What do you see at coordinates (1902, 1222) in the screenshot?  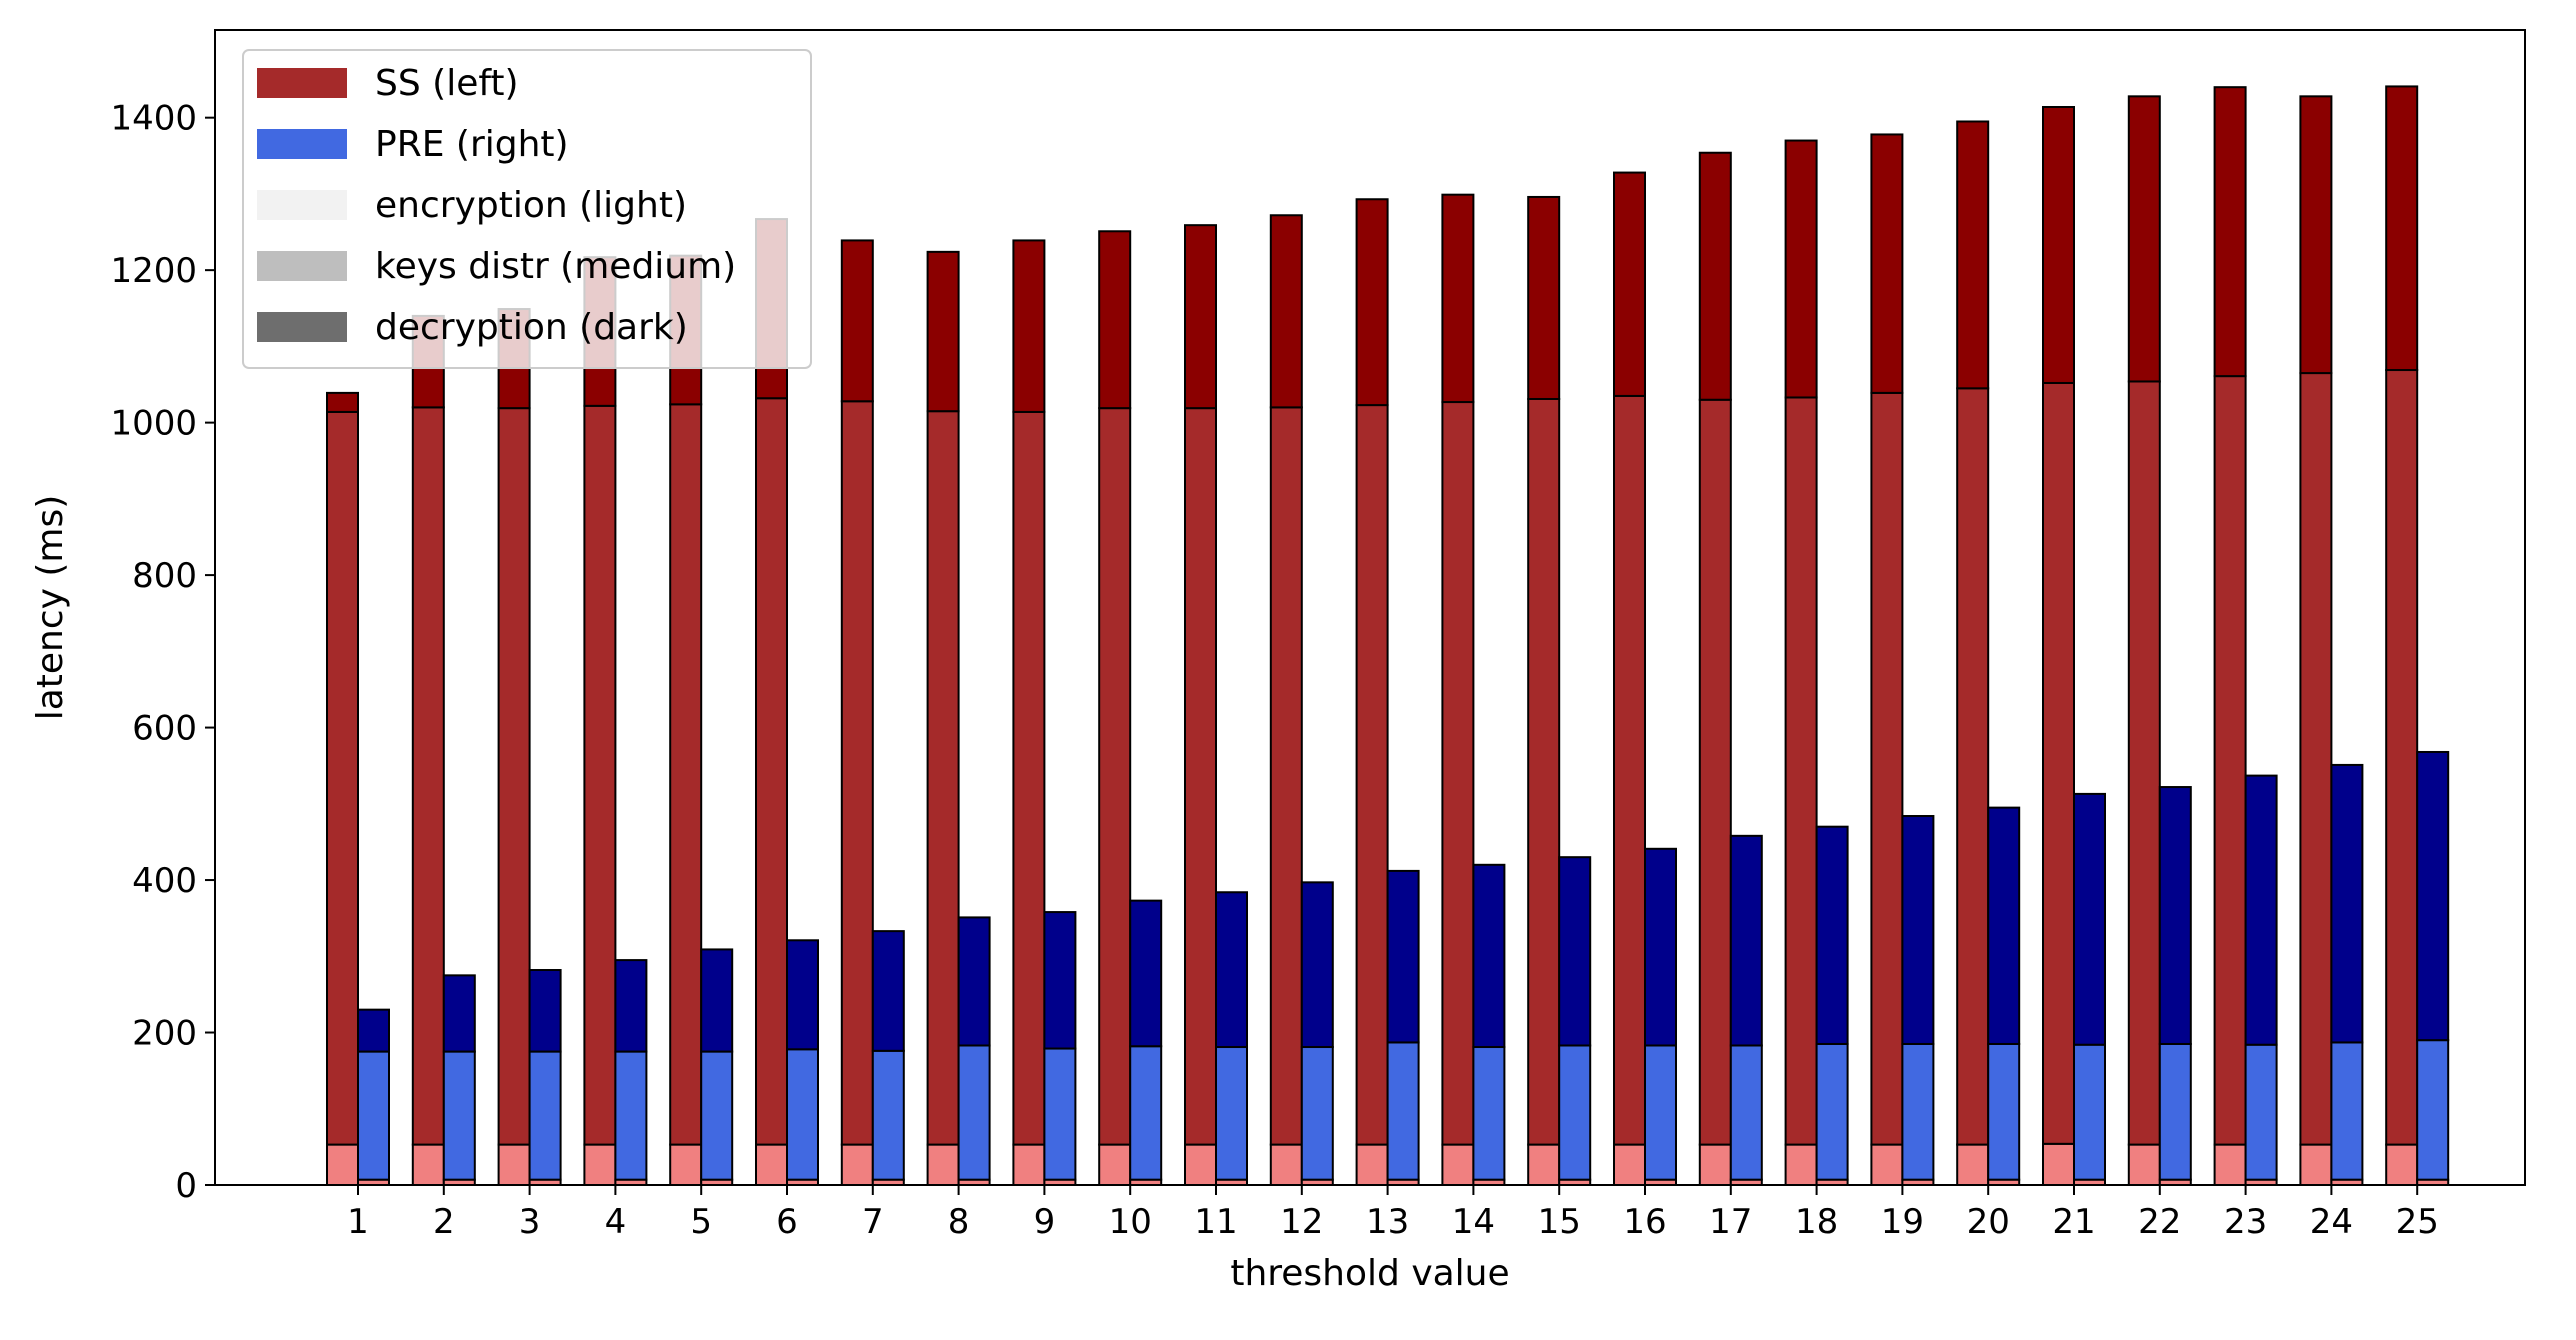 I see `x-tick-label-19: 19` at bounding box center [1902, 1222].